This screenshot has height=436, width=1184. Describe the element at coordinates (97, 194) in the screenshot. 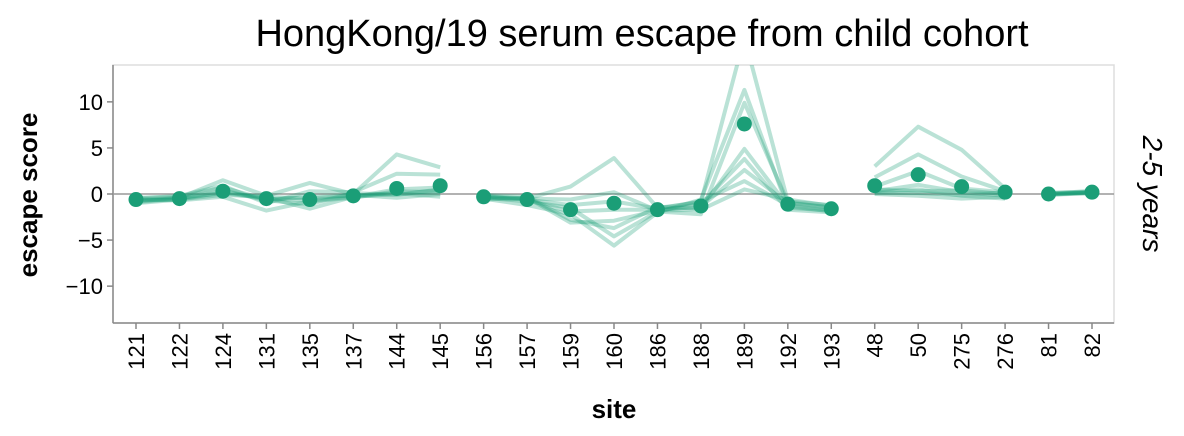

I see `y-tick-label: 0` at that location.